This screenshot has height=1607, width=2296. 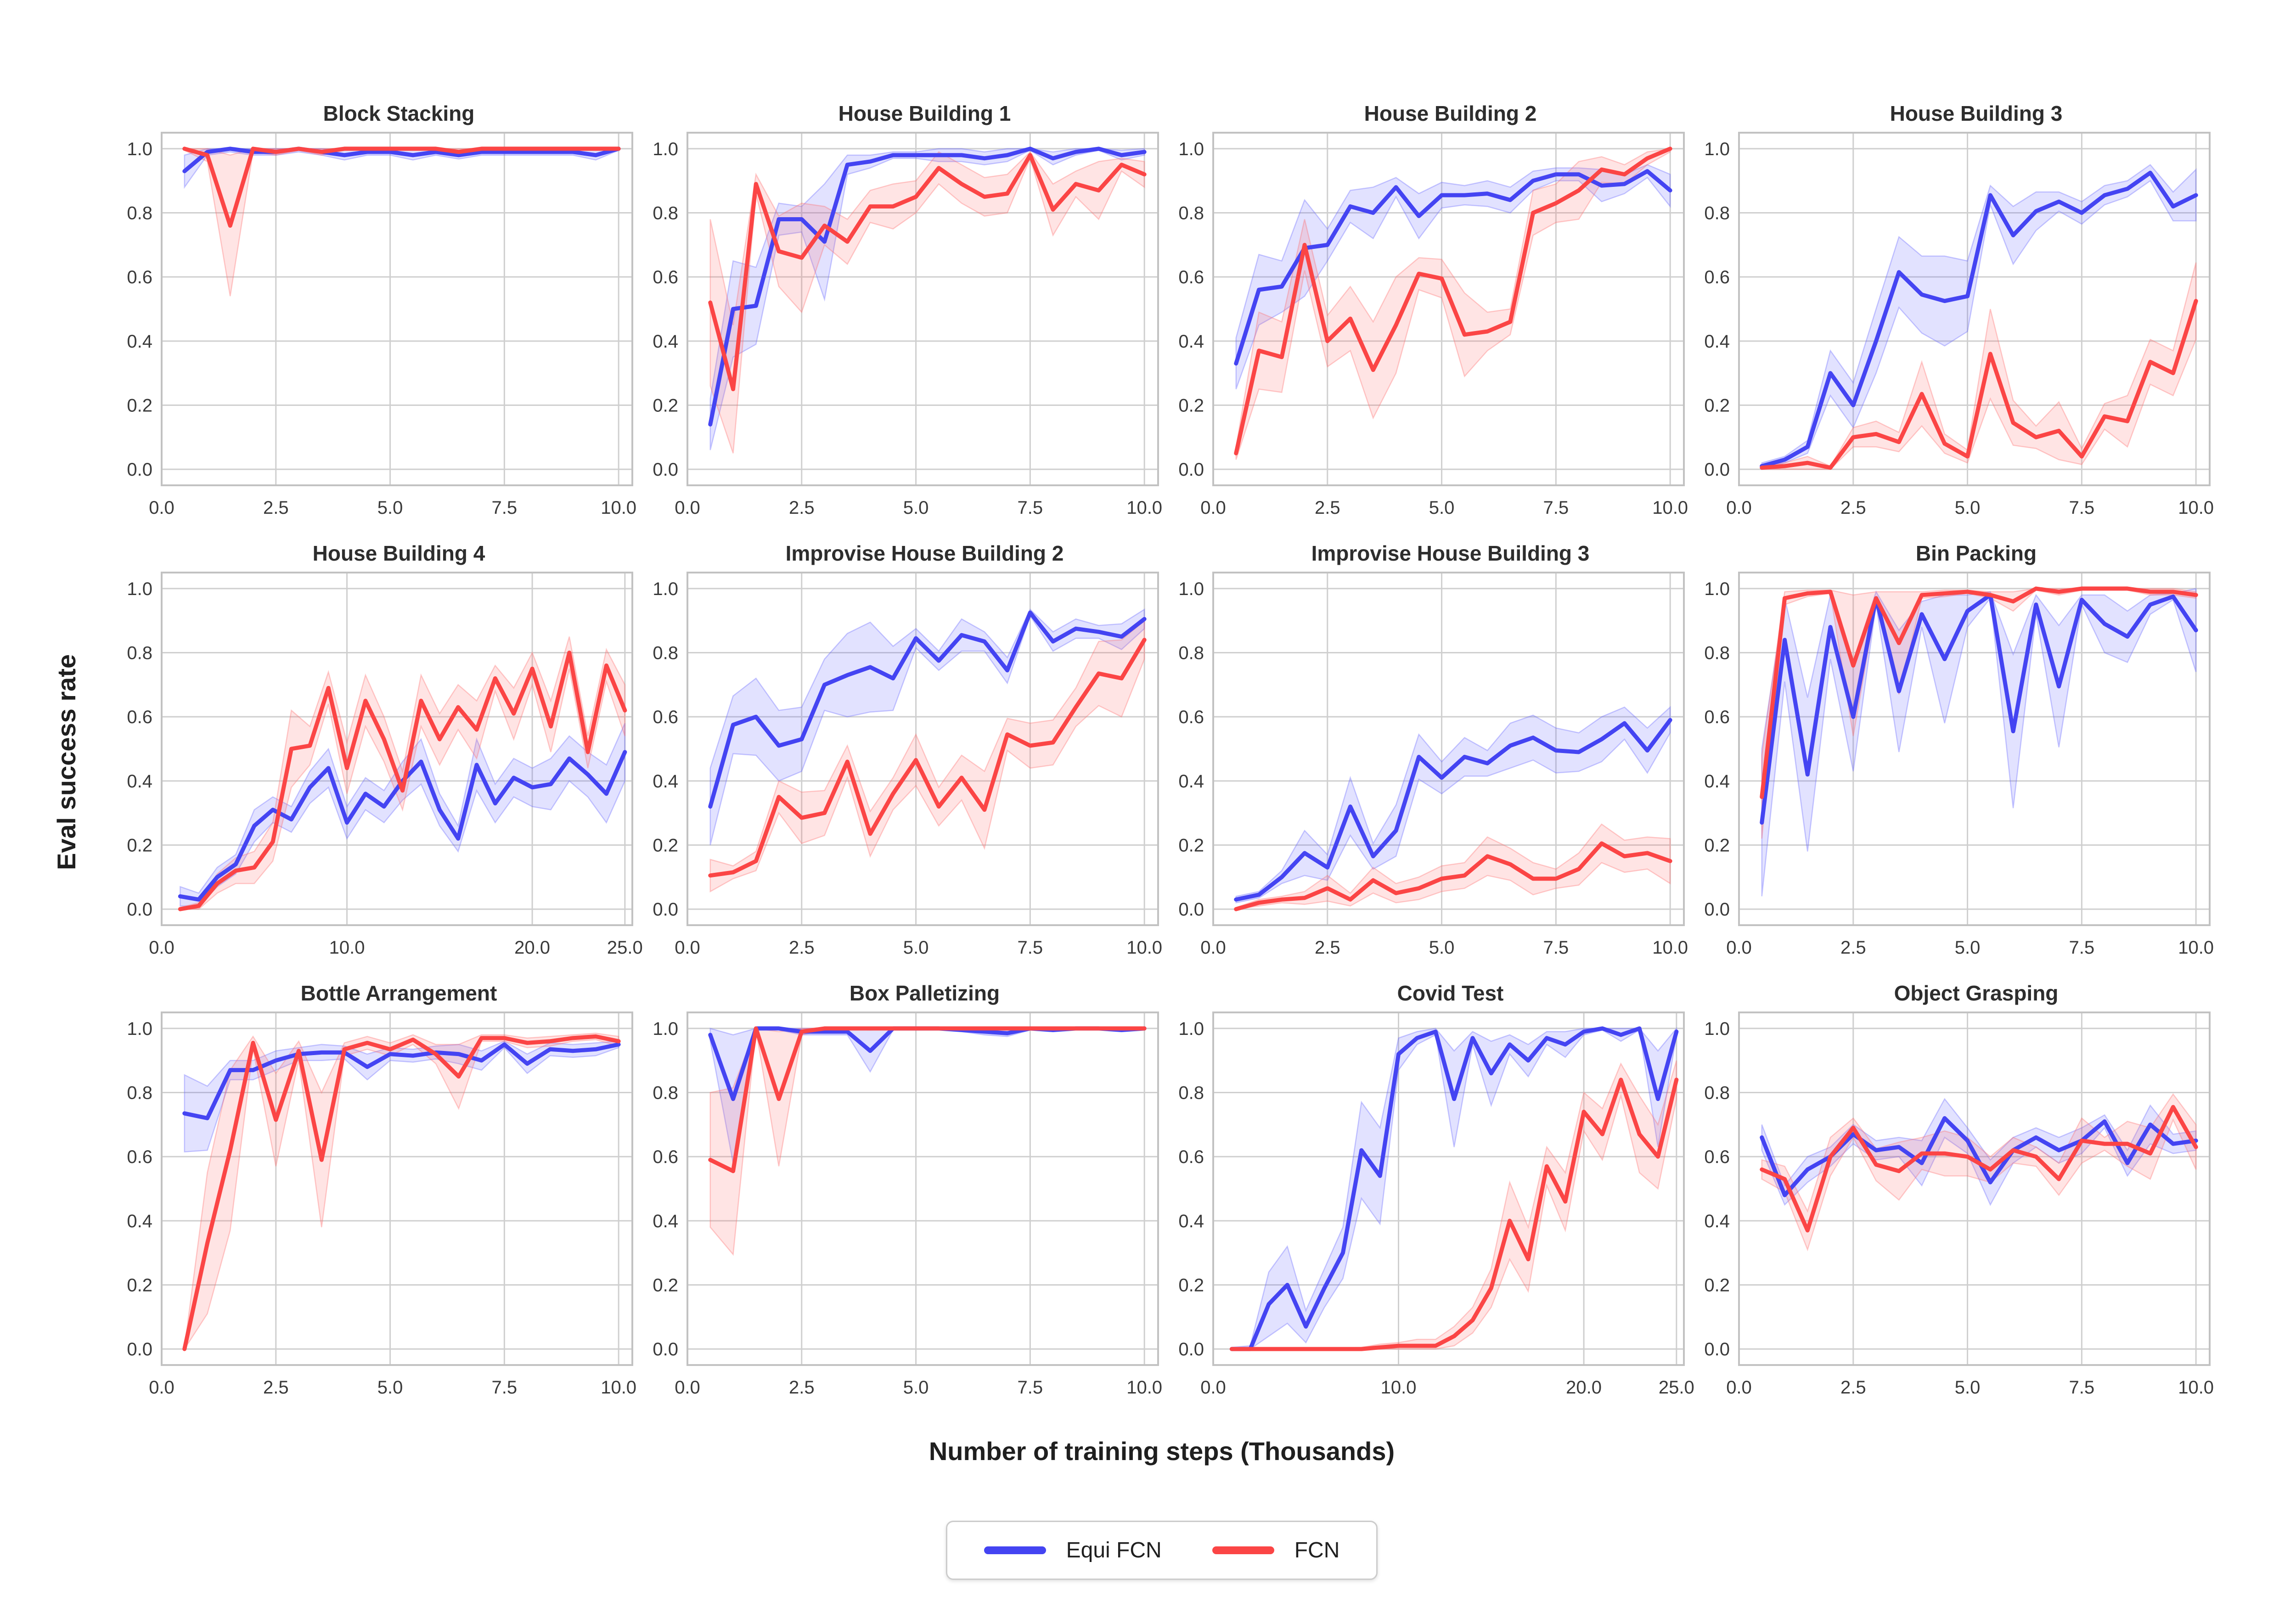 What do you see at coordinates (1243, 1550) in the screenshot?
I see `fcn-line-swatch` at bounding box center [1243, 1550].